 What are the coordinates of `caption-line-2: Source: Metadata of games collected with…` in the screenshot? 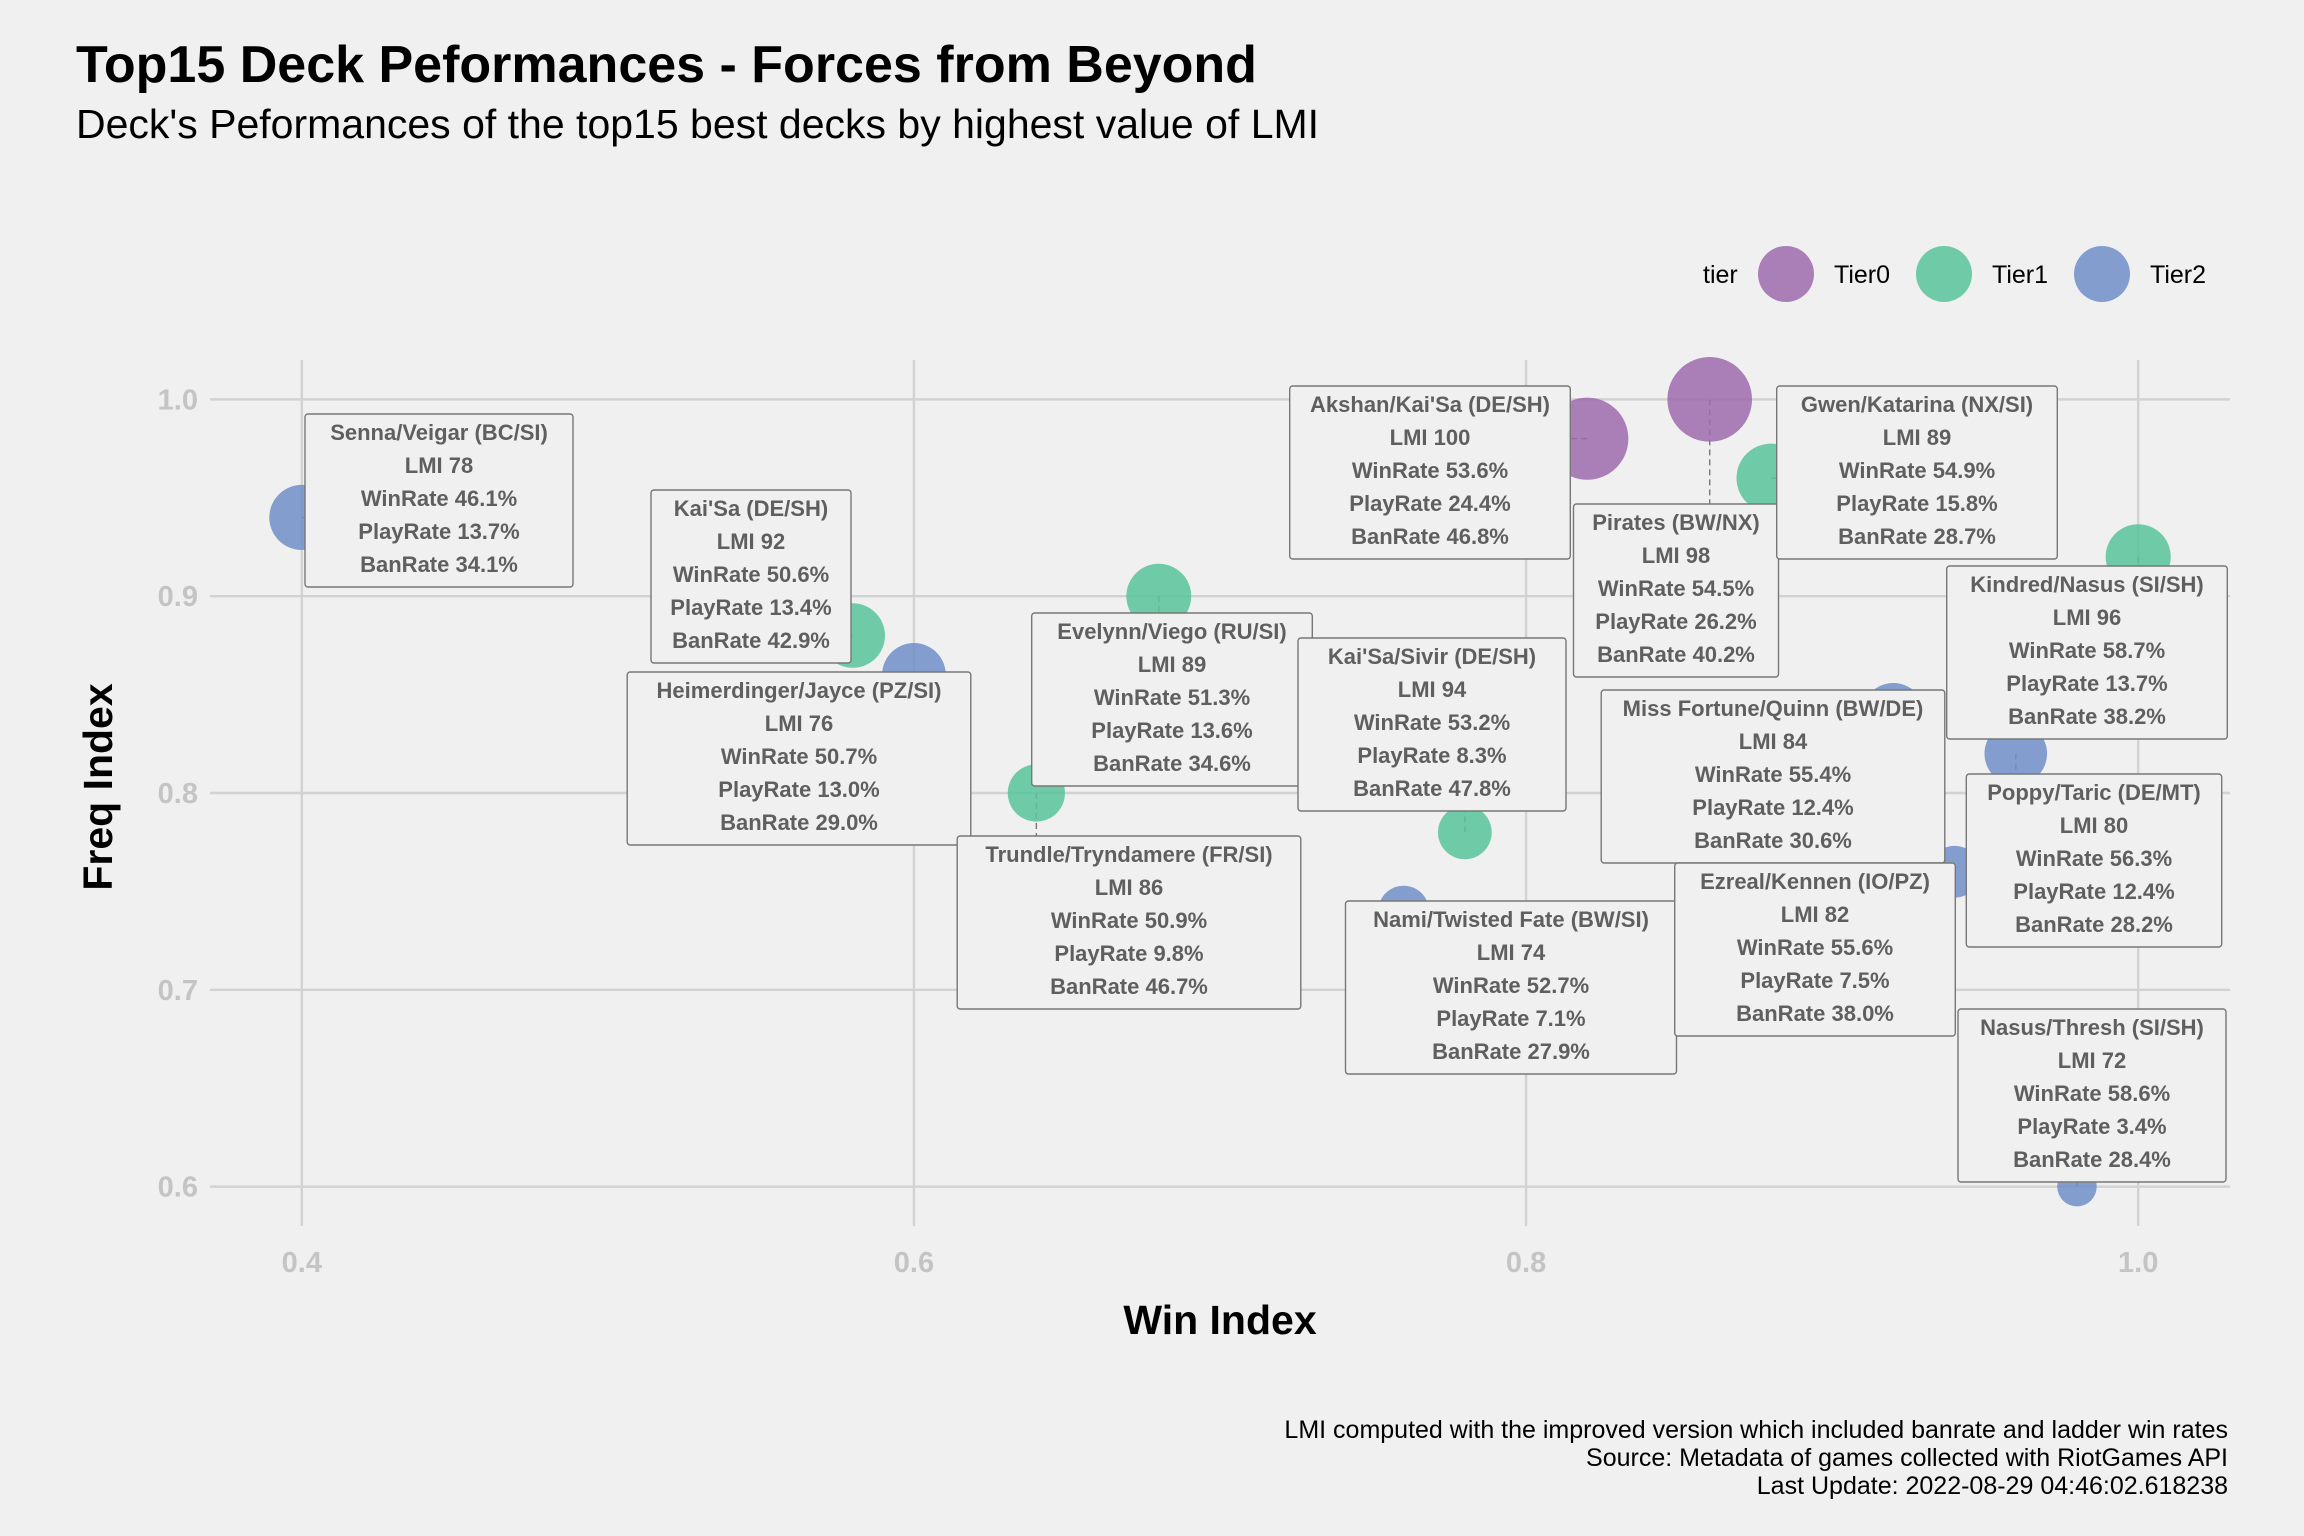 It's located at (1907, 1458).